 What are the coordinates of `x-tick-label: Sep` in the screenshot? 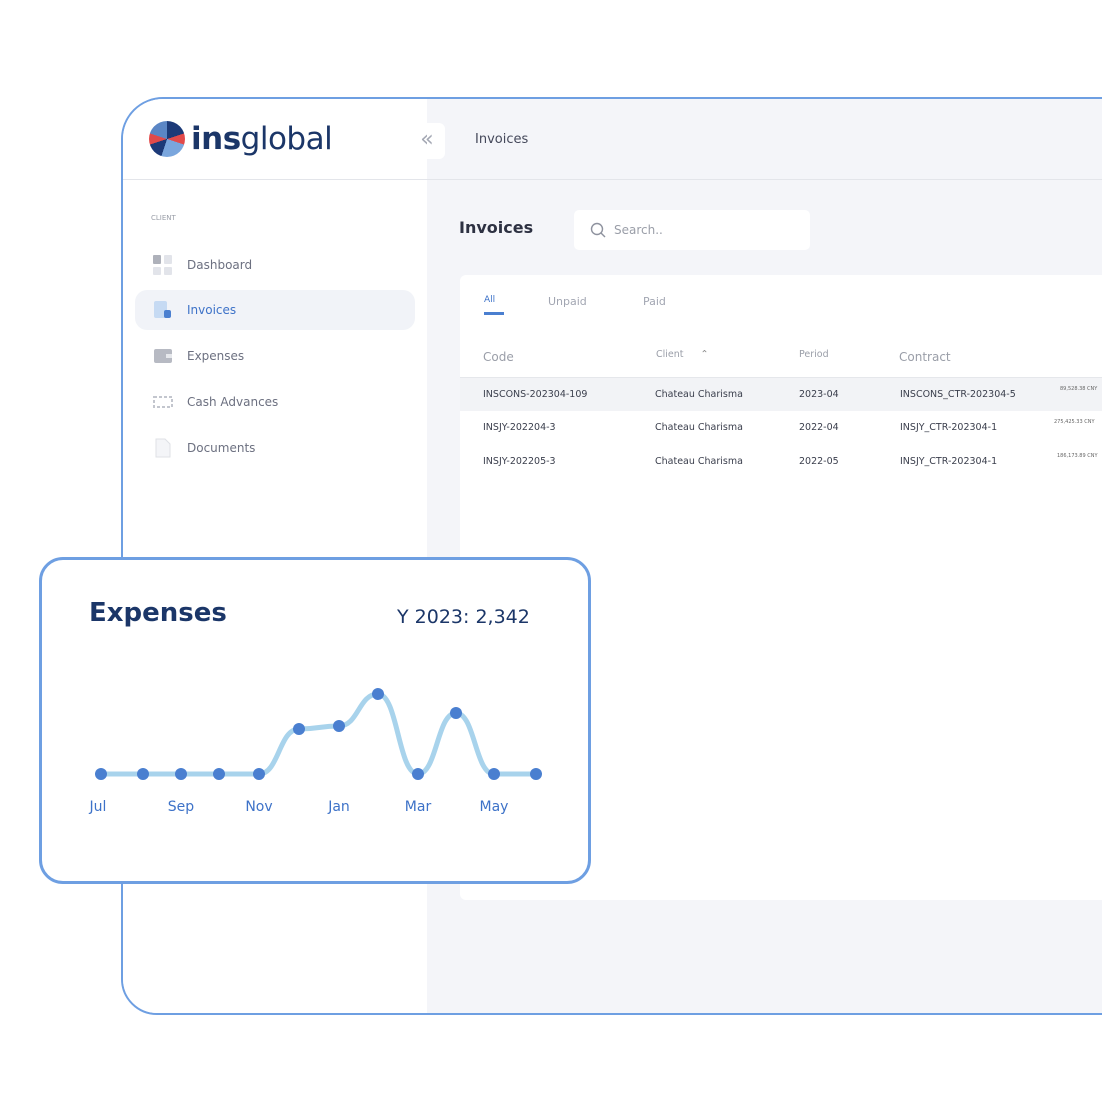 It's located at (181, 807).